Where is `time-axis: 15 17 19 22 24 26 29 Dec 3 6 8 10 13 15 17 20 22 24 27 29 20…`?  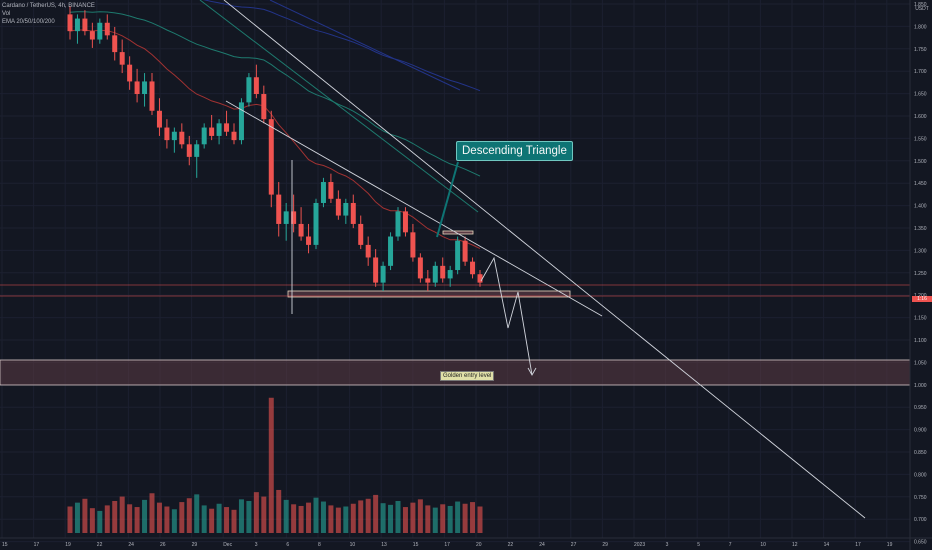
time-axis: 15 17 19 22 24 26 29 Dec 3 6 8 10 13 15 17 20 22 24 27 29 20… is located at coordinates (466, 542).